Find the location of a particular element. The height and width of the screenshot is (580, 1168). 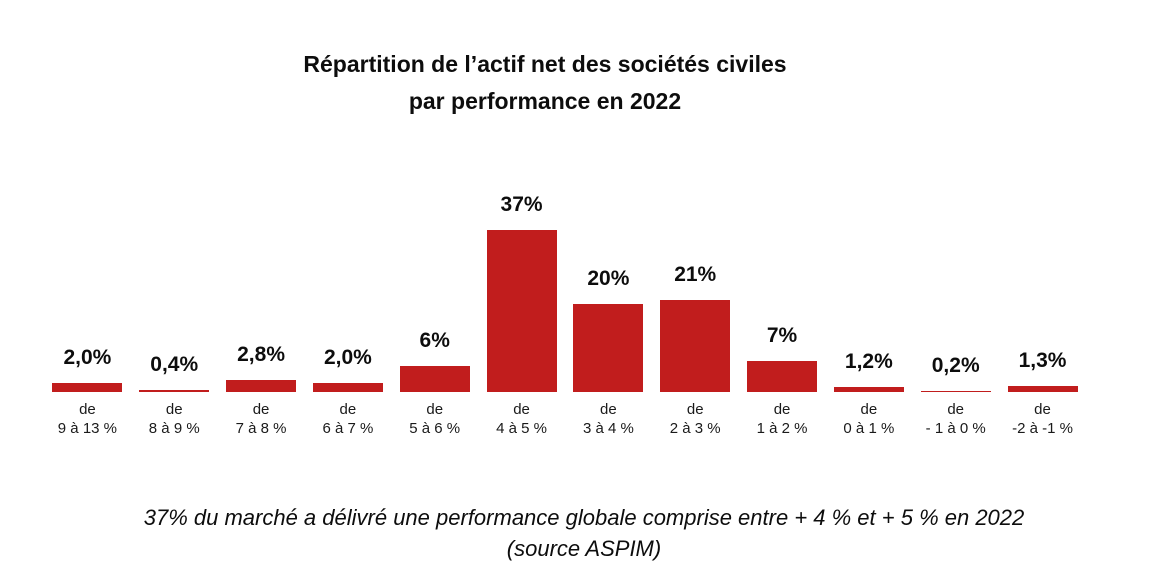

bar-column: 1,3% is located at coordinates (1042, 370).